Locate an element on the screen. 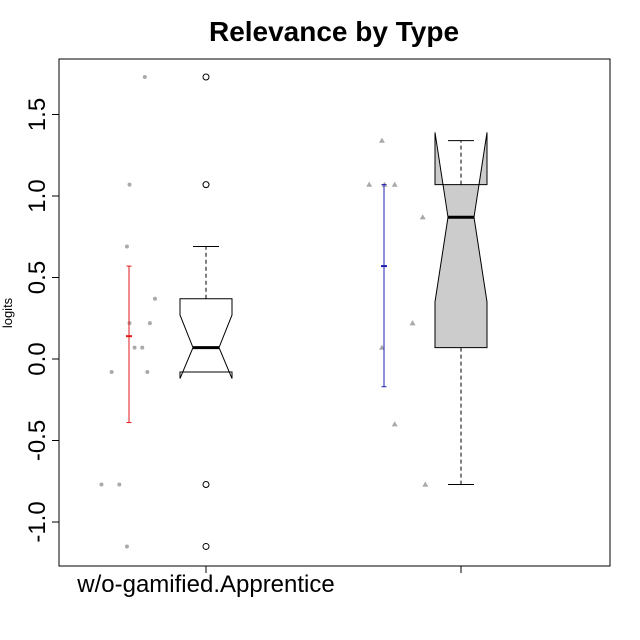 The width and height of the screenshot is (640, 640). x-axis: w/o-gamified.Apprentice is located at coordinates (269, 582).